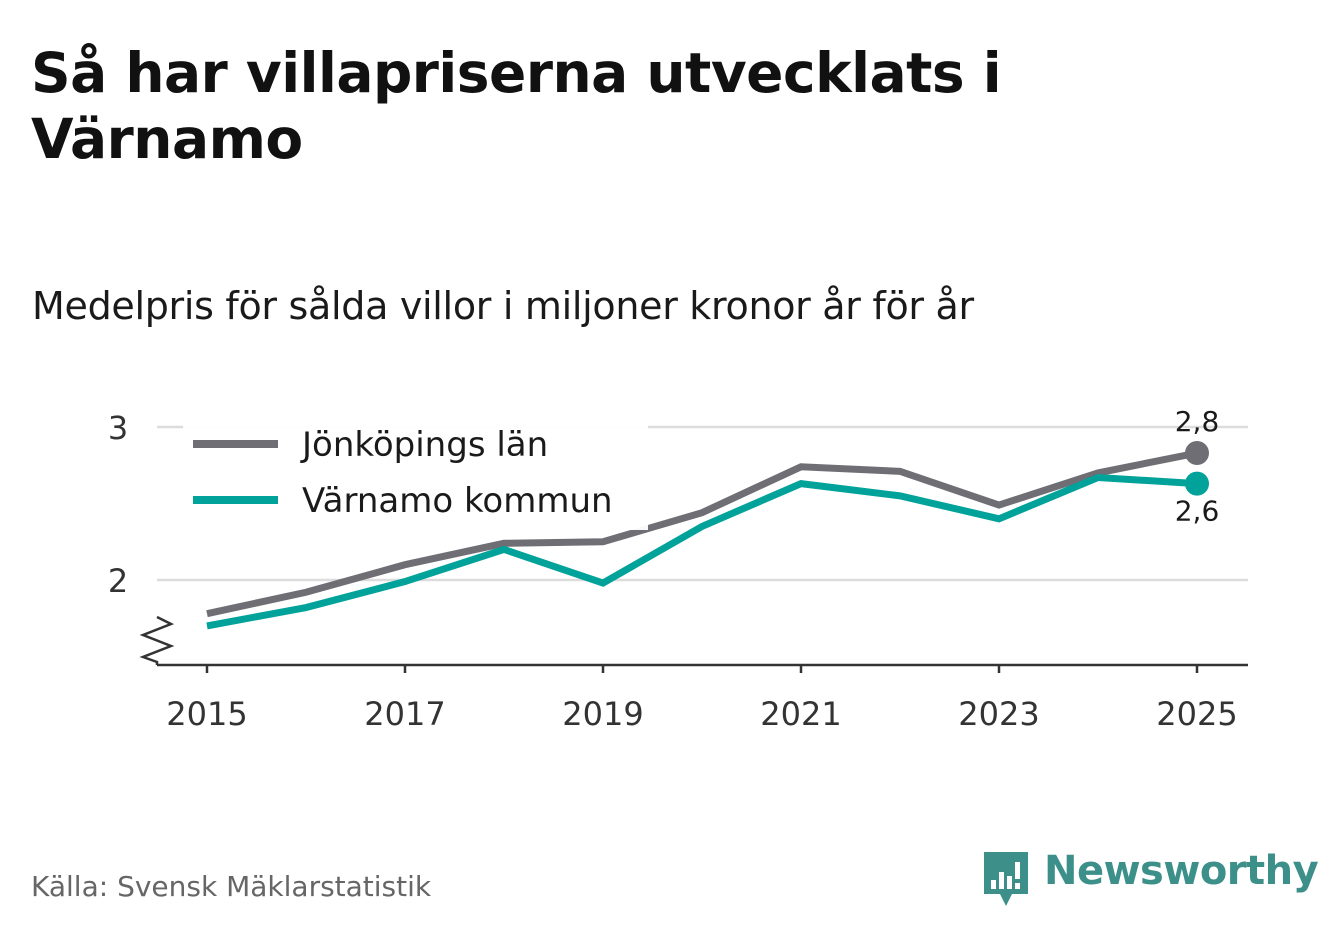 The height and width of the screenshot is (939, 1322). I want to click on y-tick-label: 3, so click(118, 428).